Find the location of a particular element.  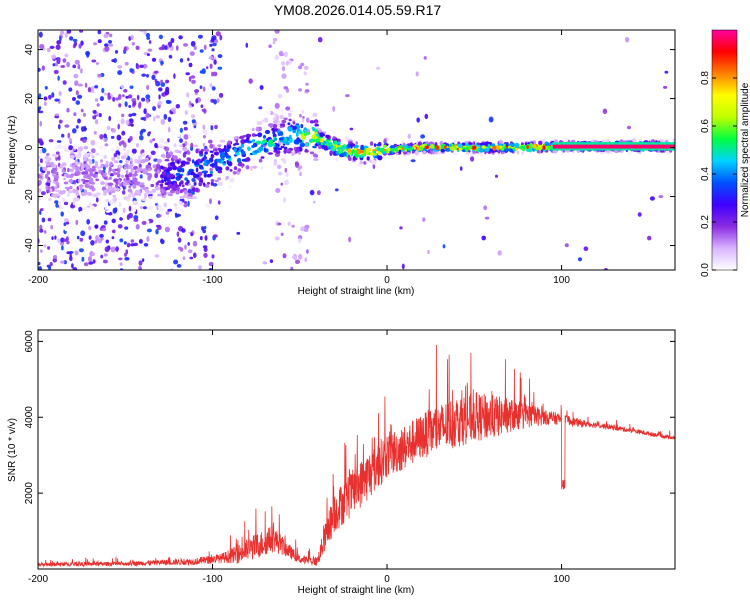

colorbar-tick-label: 0.6 is located at coordinates (705, 126).